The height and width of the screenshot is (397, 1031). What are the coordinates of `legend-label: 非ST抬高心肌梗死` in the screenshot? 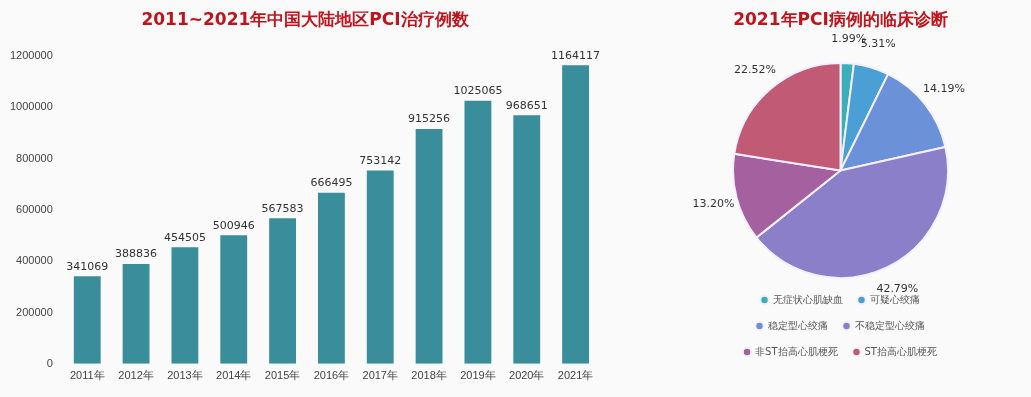 It's located at (796, 351).